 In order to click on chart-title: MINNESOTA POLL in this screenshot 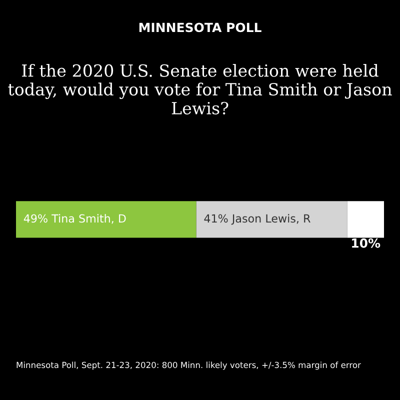, I will do `click(200, 27)`.